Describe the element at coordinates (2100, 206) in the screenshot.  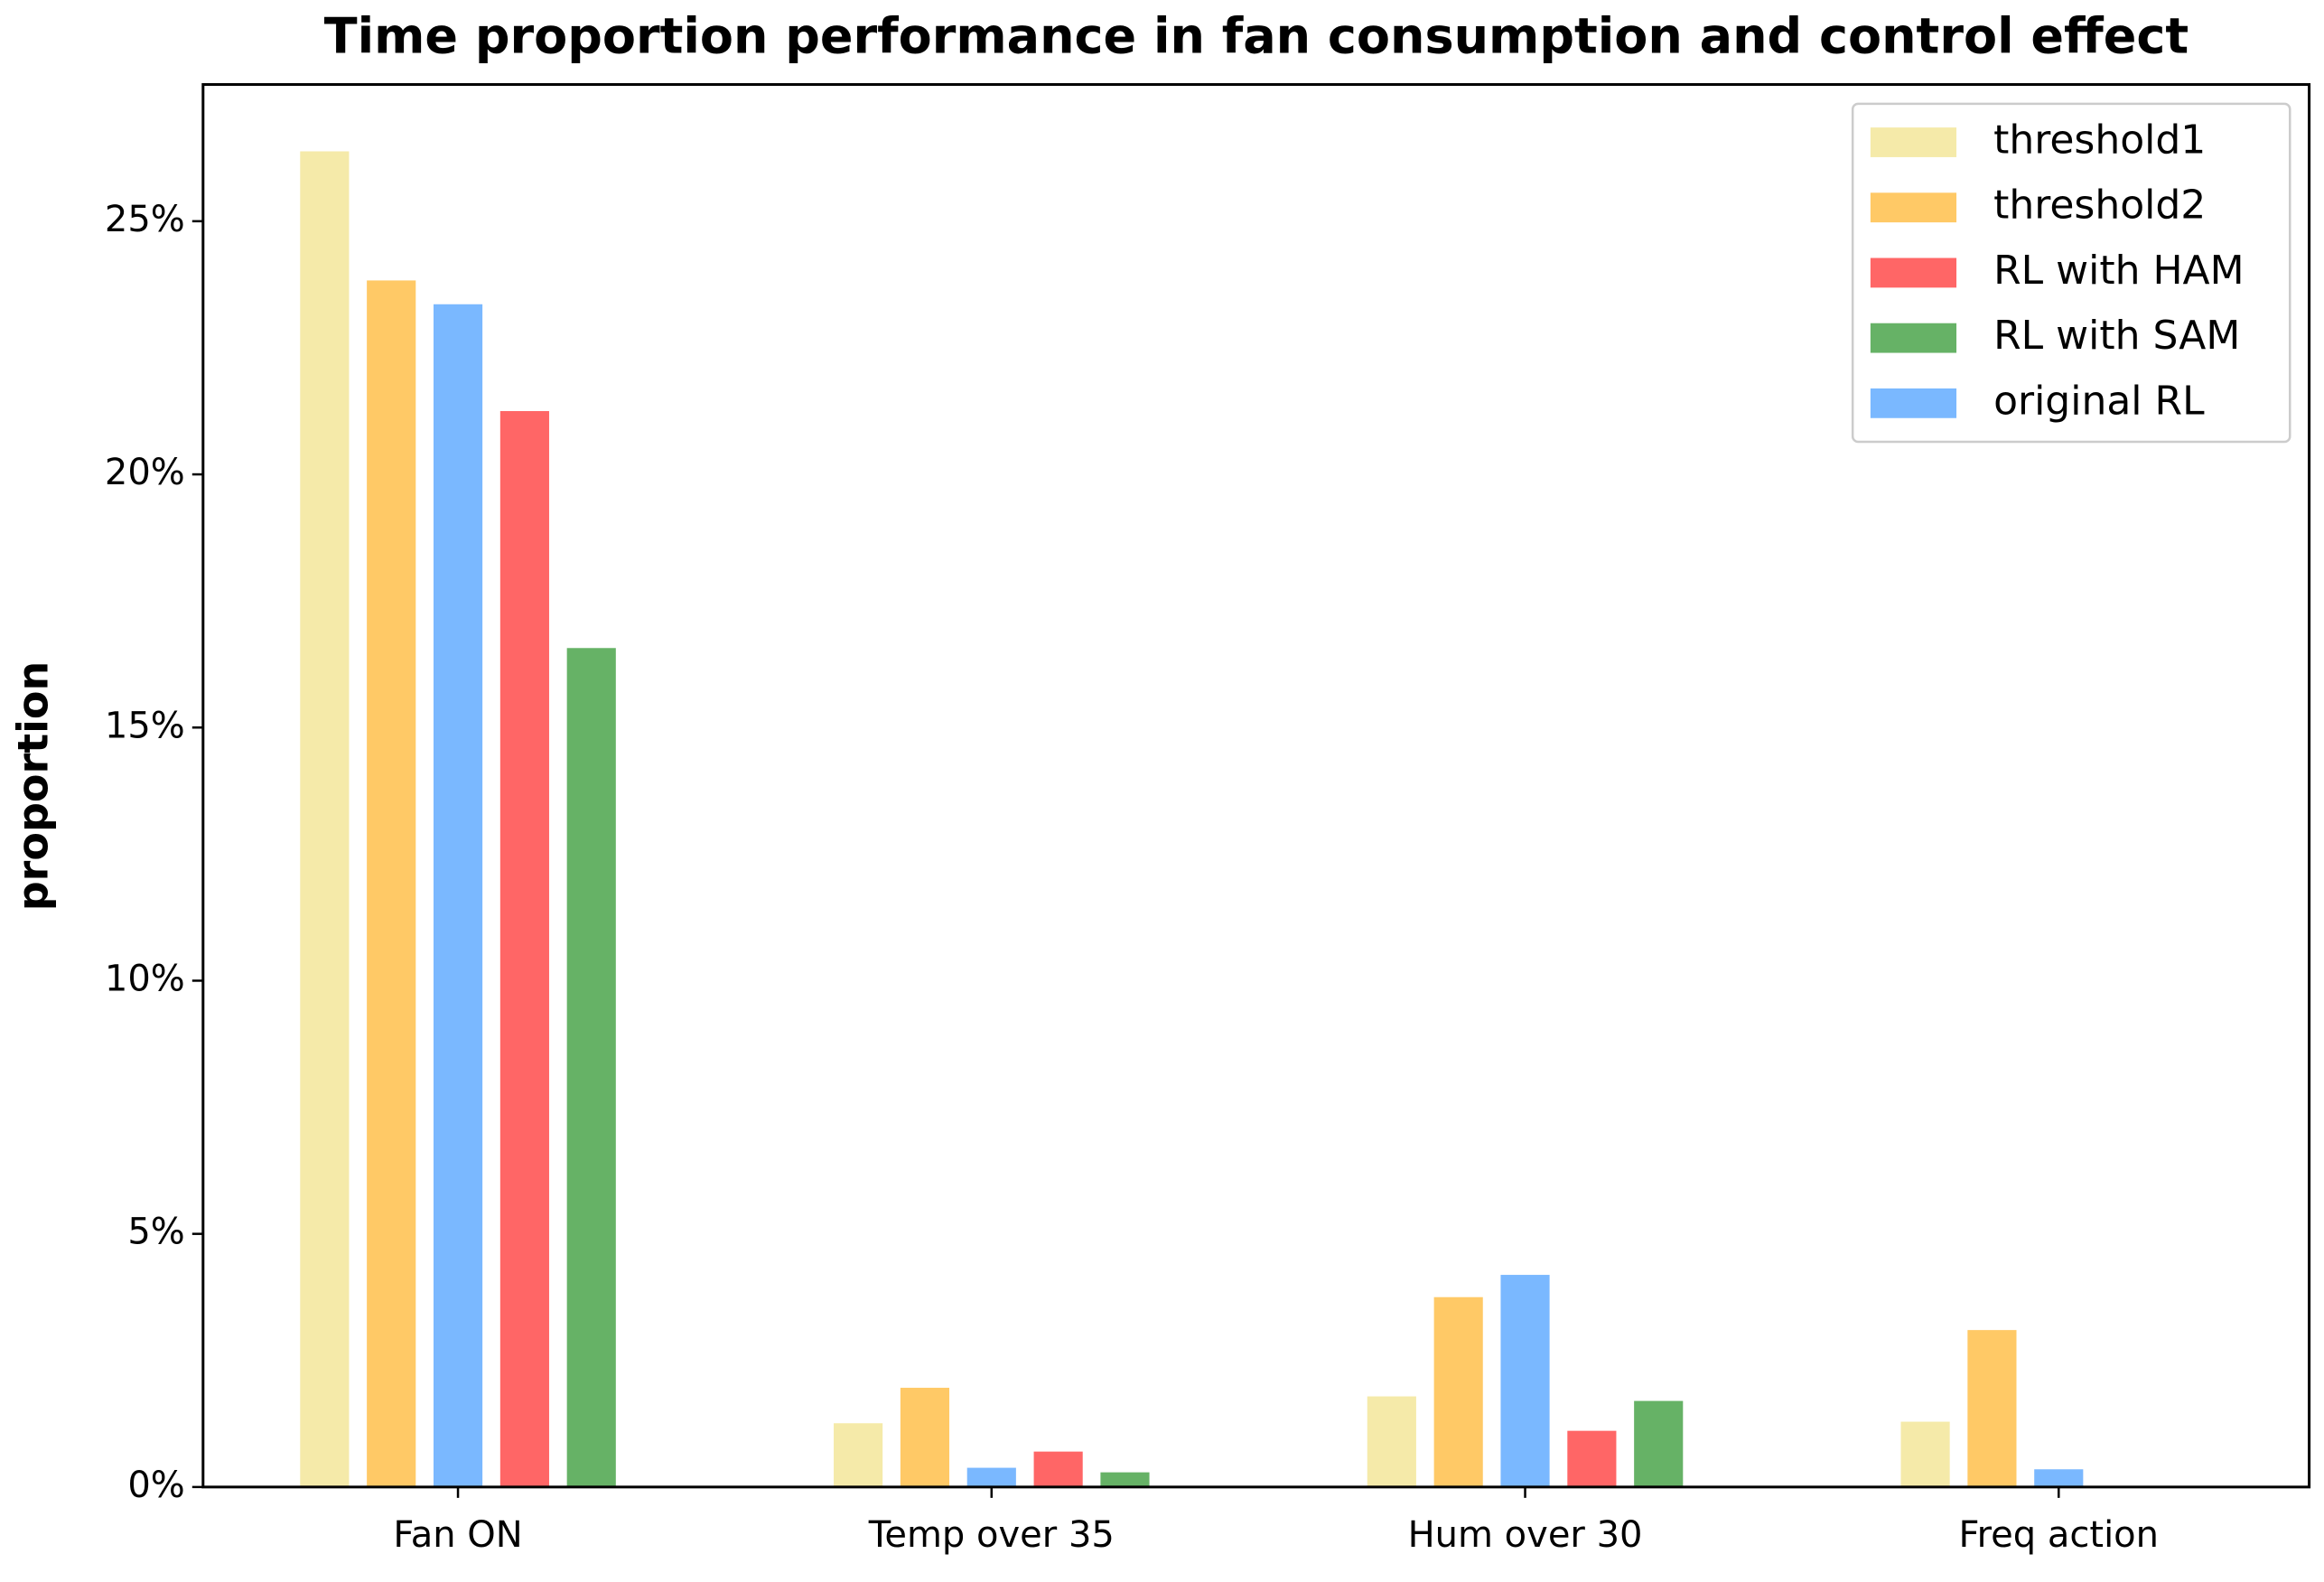
I see `legend-label: threshold2` at that location.